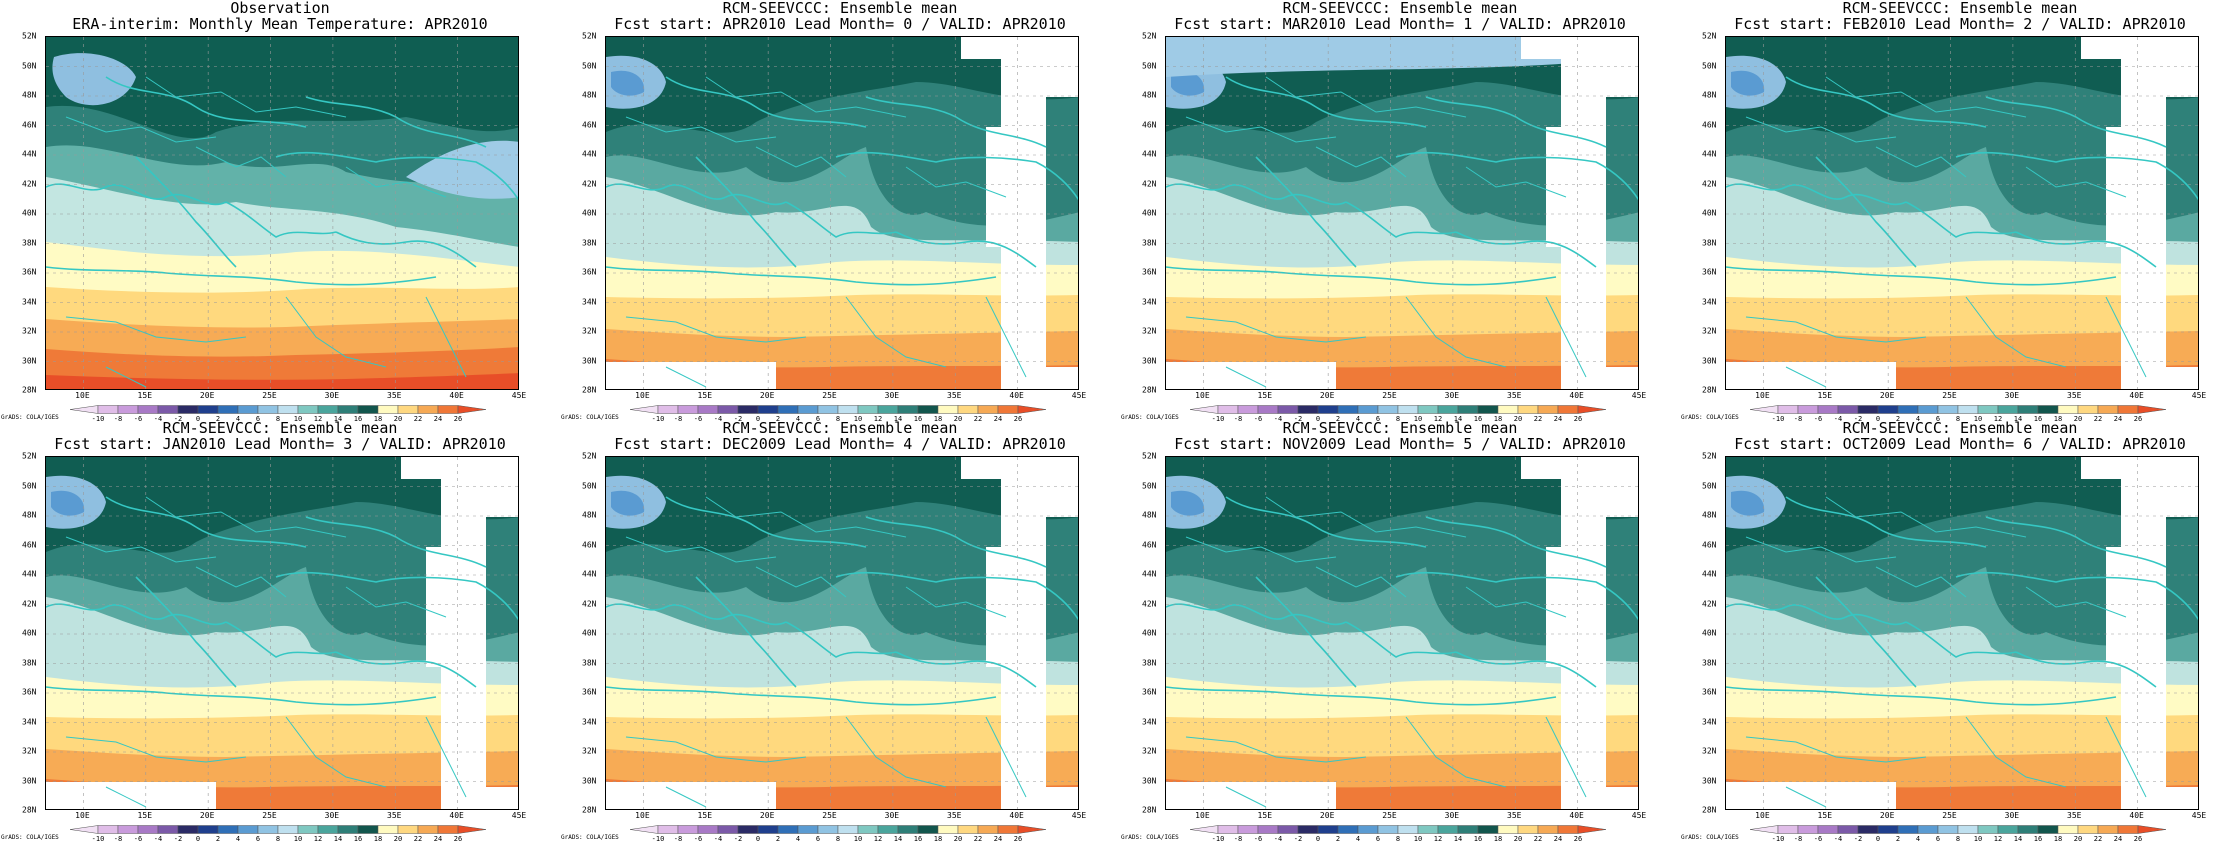 The width and height of the screenshot is (2240, 843). What do you see at coordinates (1238, 419) in the screenshot?
I see `colorbar-label: -8` at bounding box center [1238, 419].